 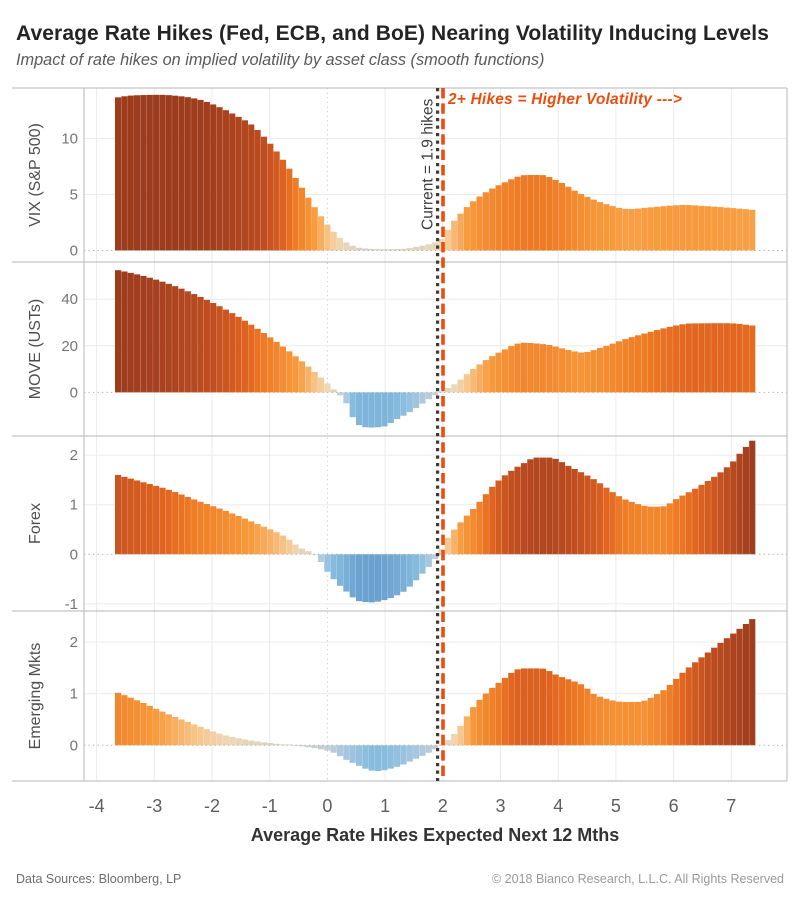 What do you see at coordinates (558, 806) in the screenshot?
I see `svg-text: 4` at bounding box center [558, 806].